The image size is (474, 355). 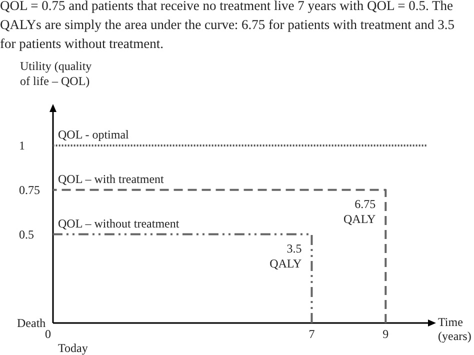 What do you see at coordinates (227, 25) in the screenshot?
I see `chart-subtitle: QOL = 0.75 and patients that receive no treatment live 7 years with QOL = 0.5. The QALYs are simply the area under the curve: 6.75 for patients with treatment and 3.5 for patients without treatment.` at bounding box center [227, 25].